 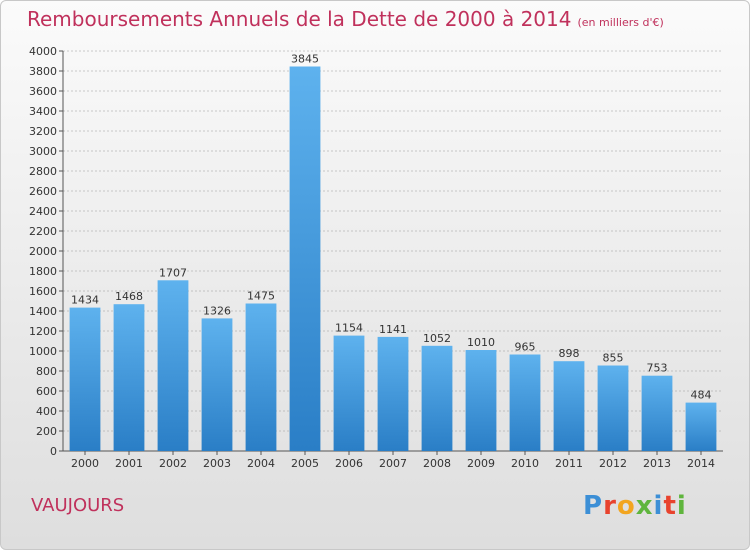 What do you see at coordinates (657, 413) in the screenshot?
I see `bar-2013` at bounding box center [657, 413].